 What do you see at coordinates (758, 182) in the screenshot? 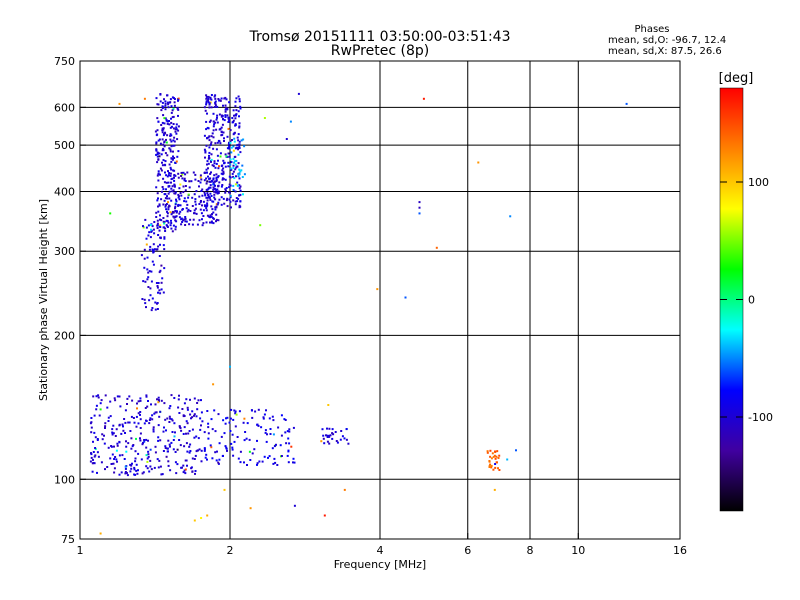
I see `colorbar-tick-label: 100` at bounding box center [758, 182].